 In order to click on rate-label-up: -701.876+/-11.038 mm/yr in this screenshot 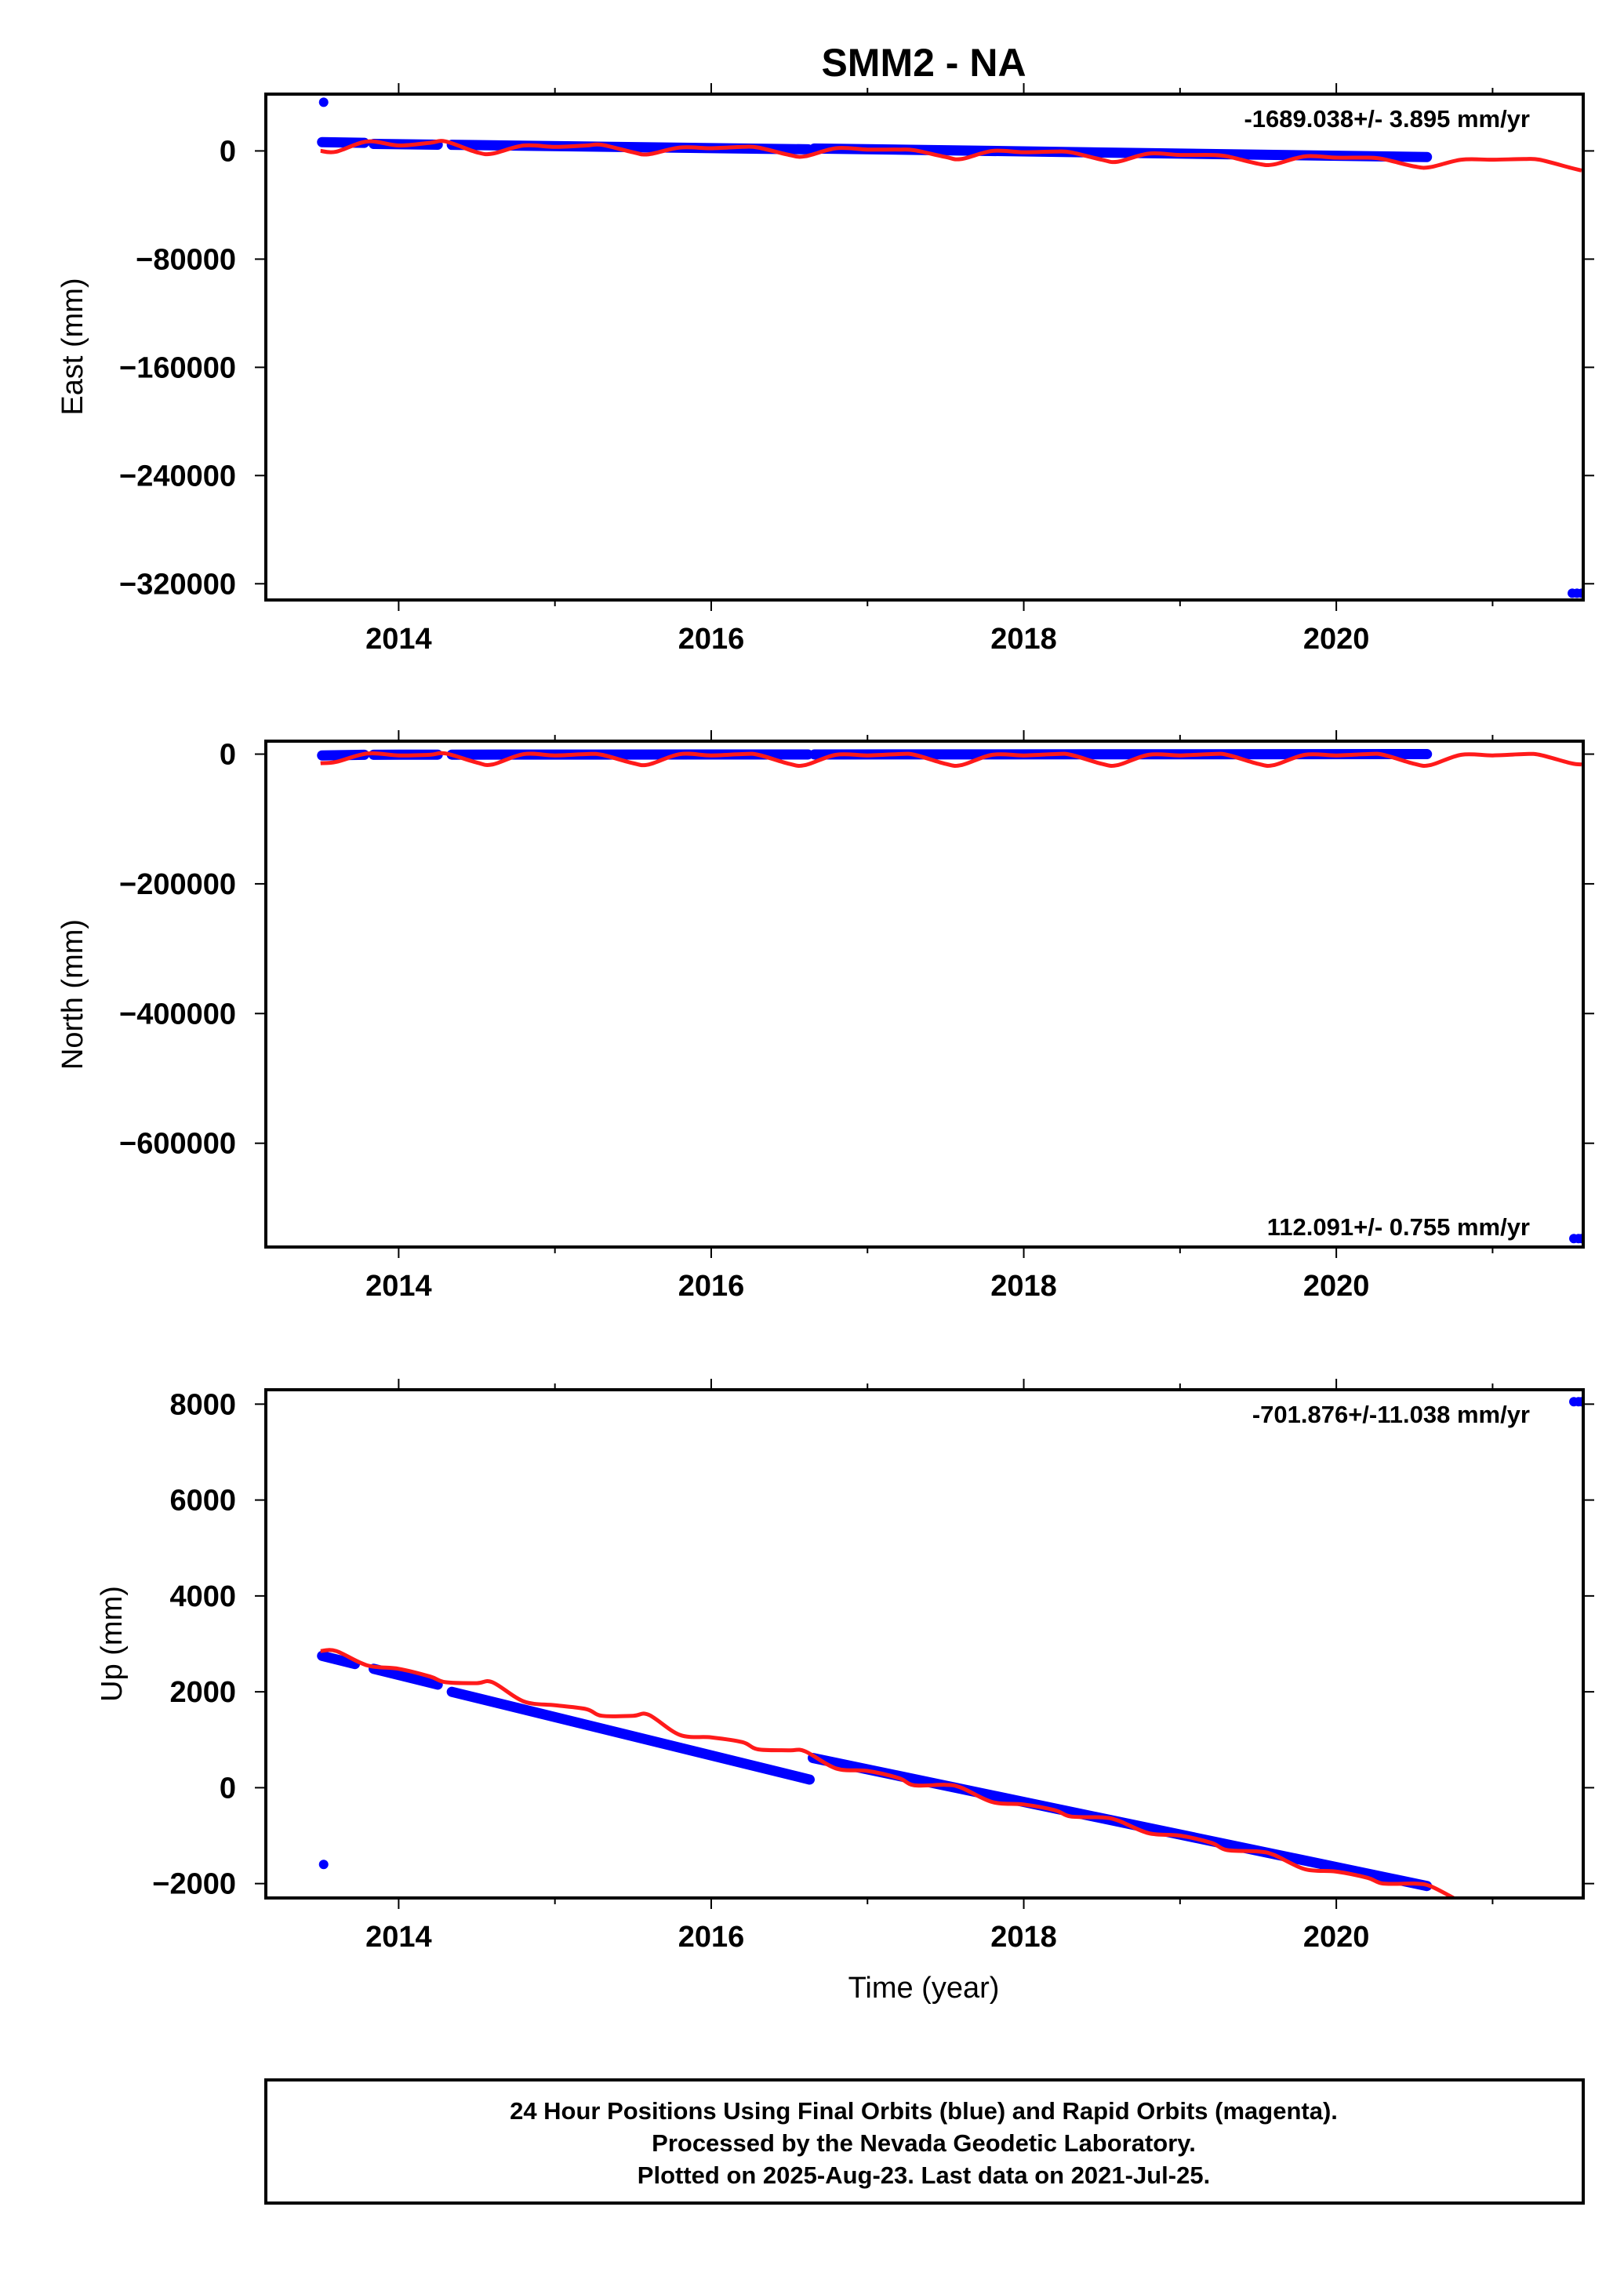, I will do `click(1391, 1414)`.